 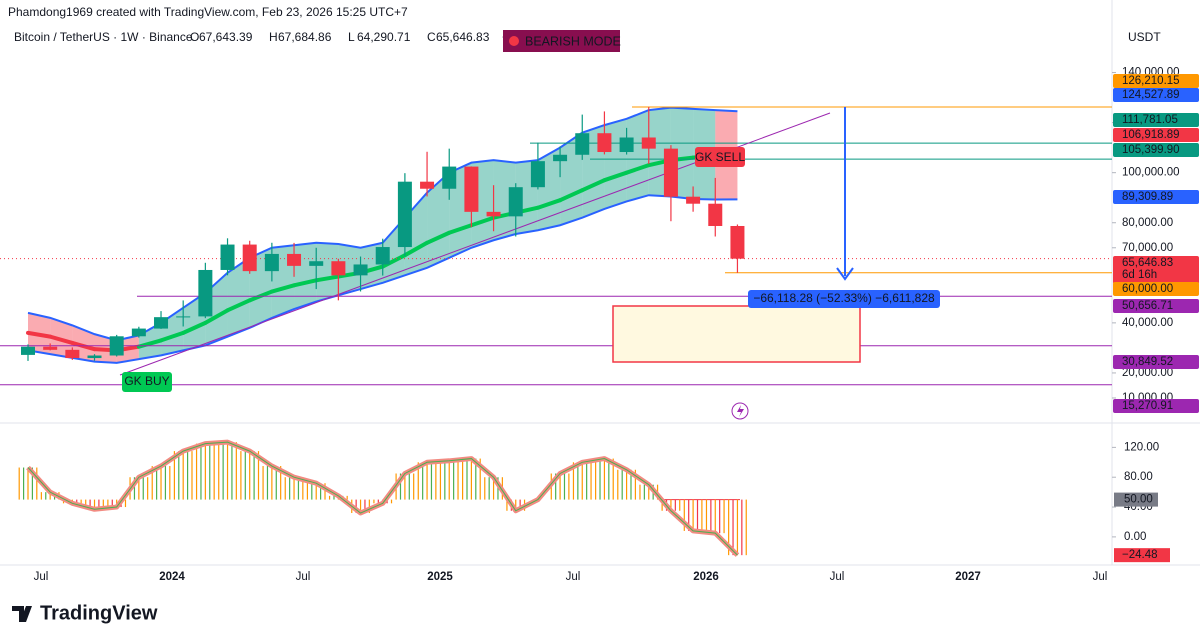 What do you see at coordinates (172, 577) in the screenshot?
I see `x-tick-label: 2024` at bounding box center [172, 577].